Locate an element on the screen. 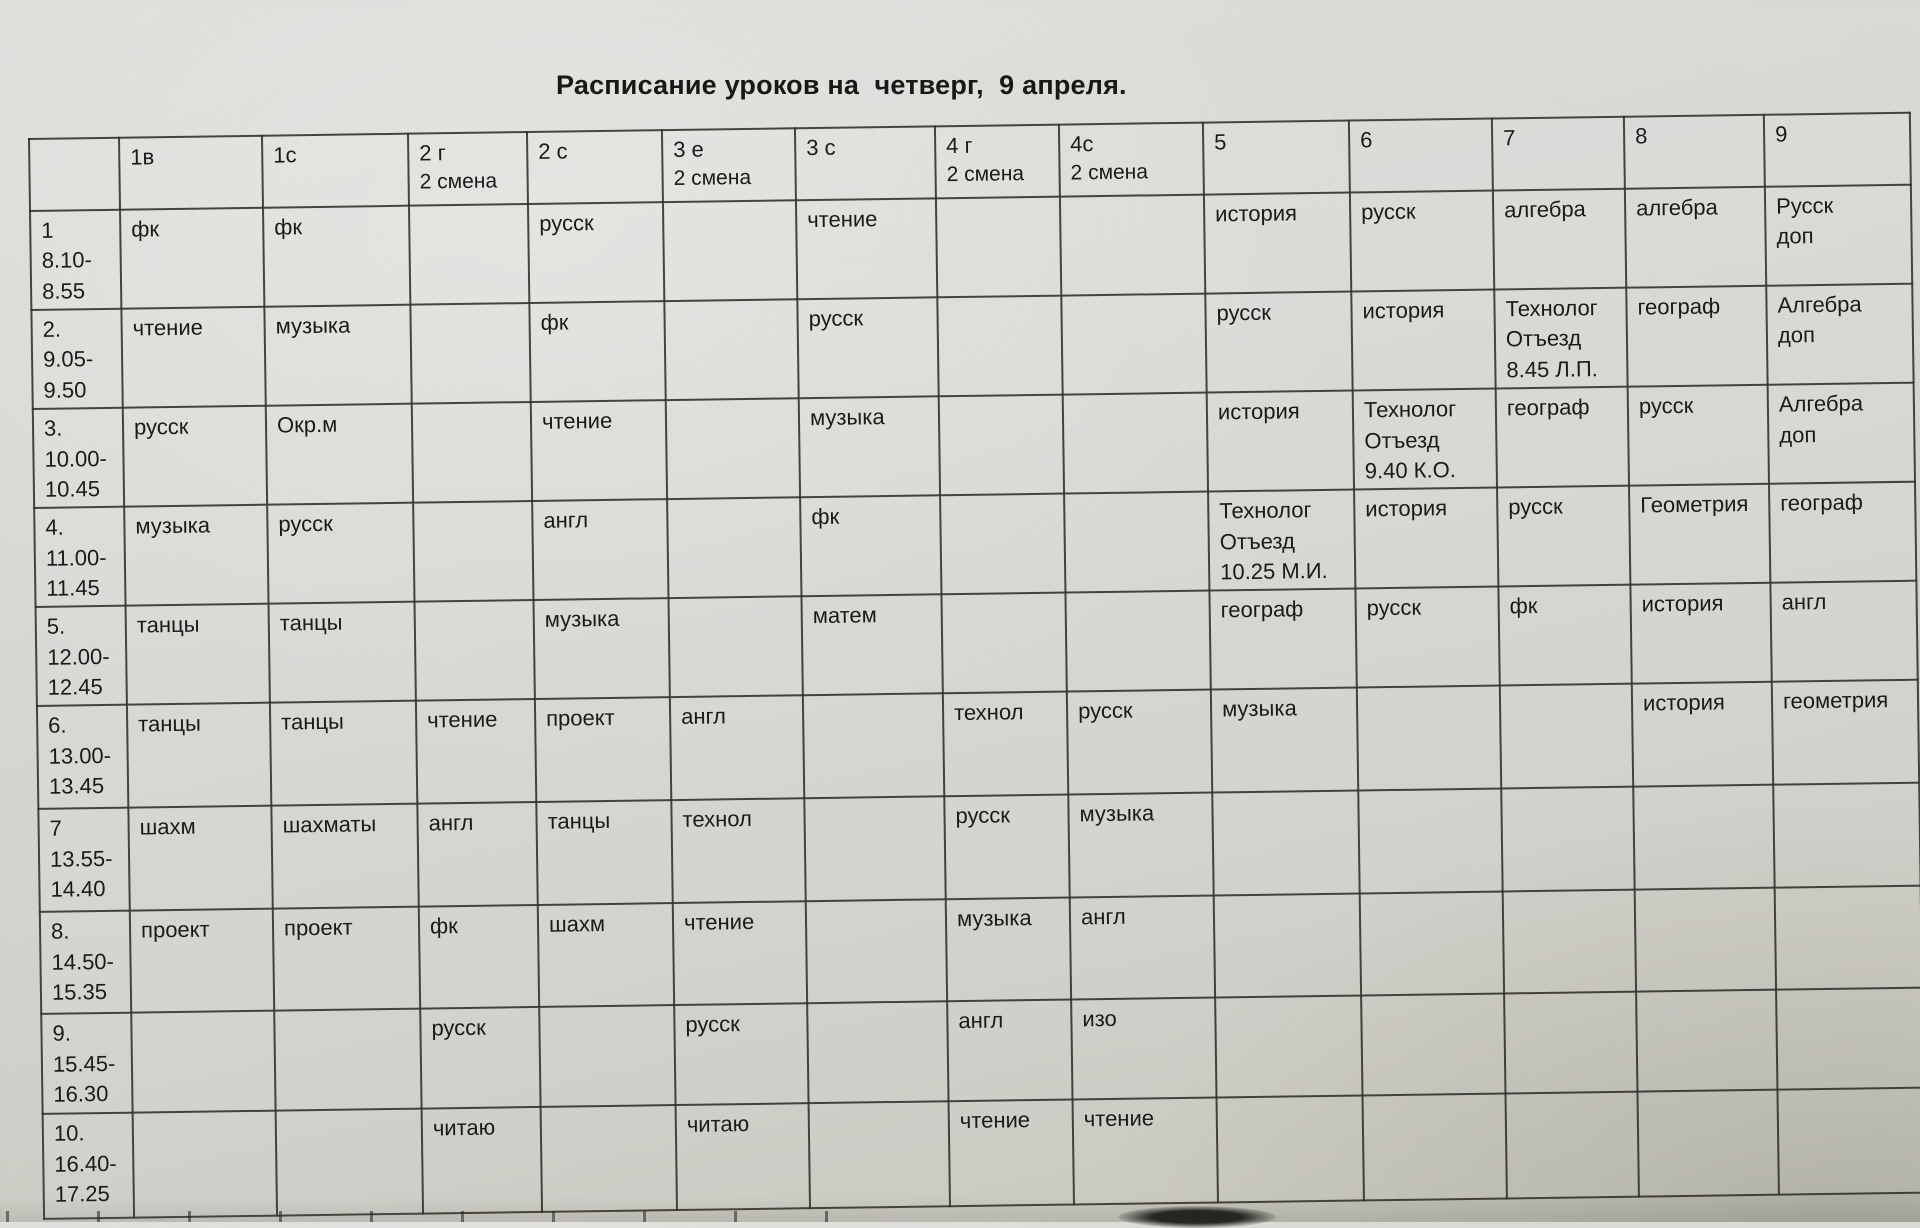 This screenshot has width=1920, height=1228. header-cell is located at coordinates (75, 174).